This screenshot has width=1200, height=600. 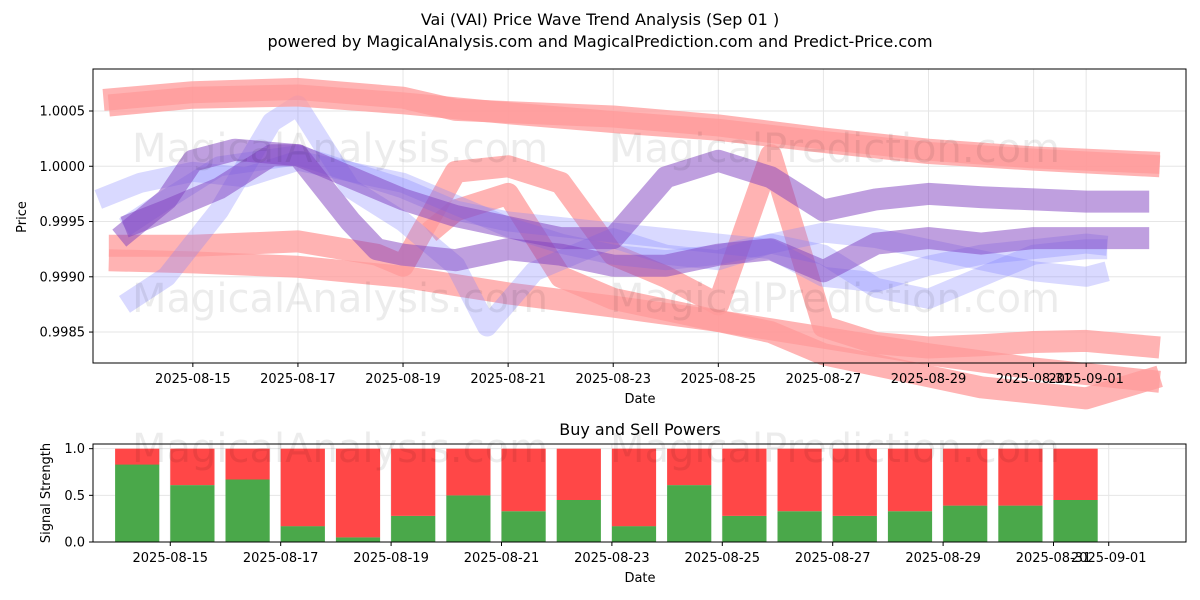 What do you see at coordinates (63, 333) in the screenshot?
I see `top-y-tick-label-0: 0.9985` at bounding box center [63, 333].